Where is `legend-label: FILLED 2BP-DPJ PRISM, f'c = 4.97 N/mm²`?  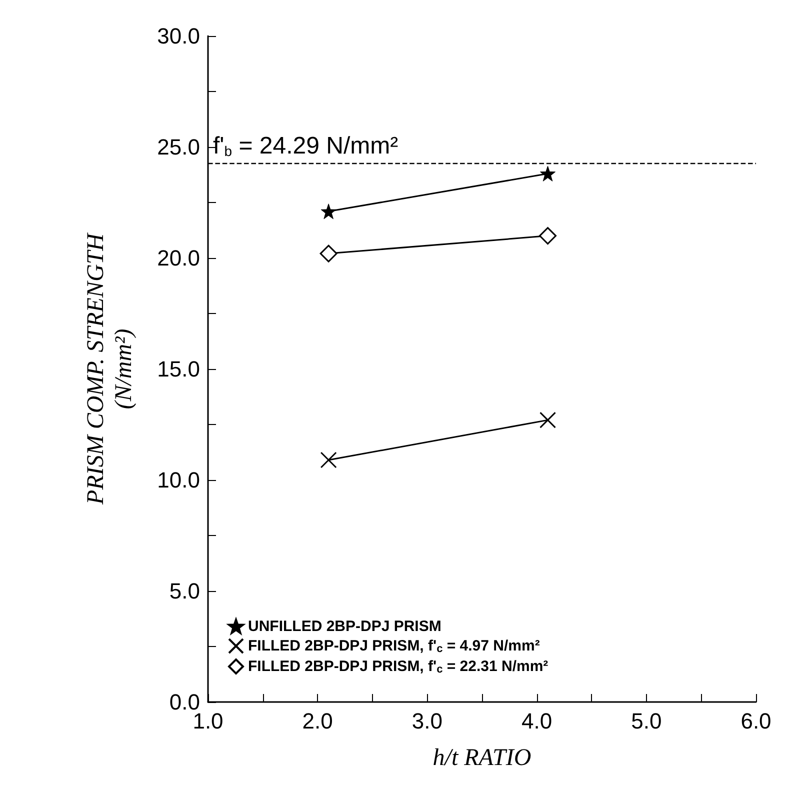 legend-label: FILLED 2BP-DPJ PRISM, f'c = 4.97 N/mm² is located at coordinates (394, 646).